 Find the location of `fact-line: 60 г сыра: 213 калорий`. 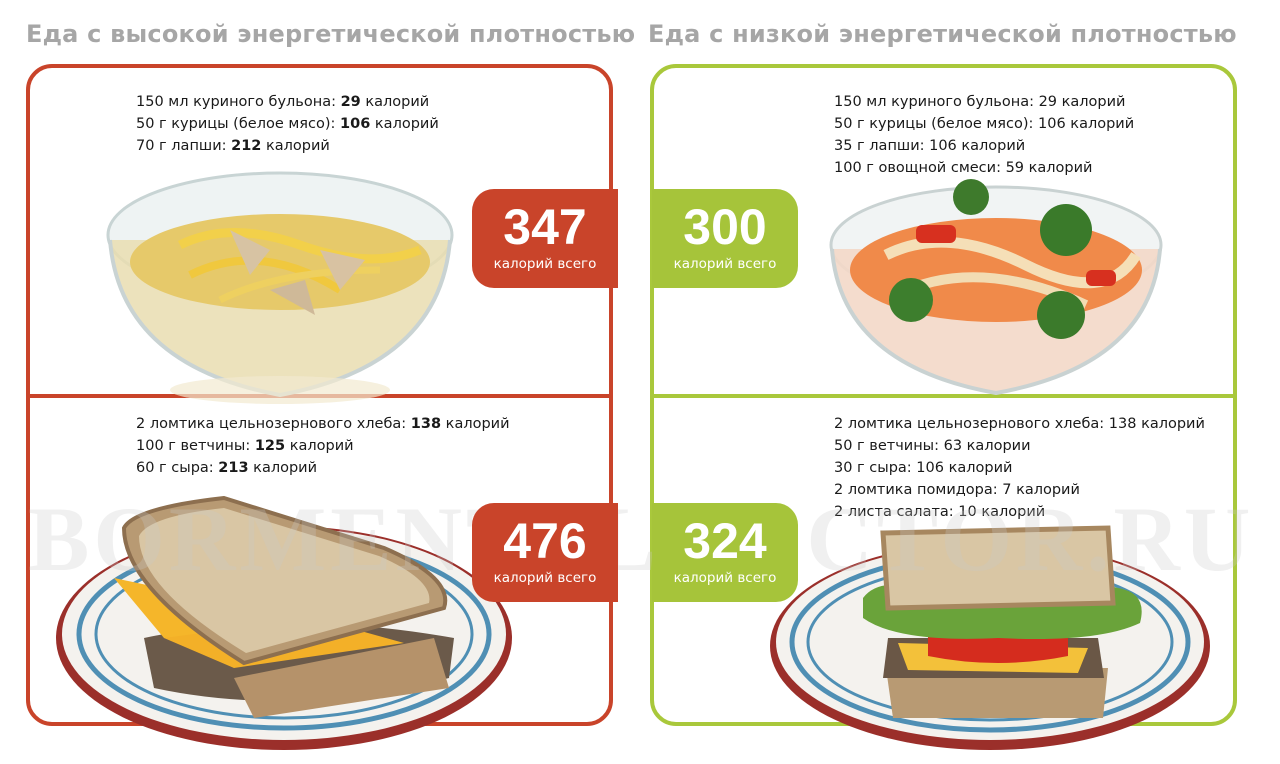

fact-line: 60 г сыра: 213 калорий is located at coordinates (323, 468).